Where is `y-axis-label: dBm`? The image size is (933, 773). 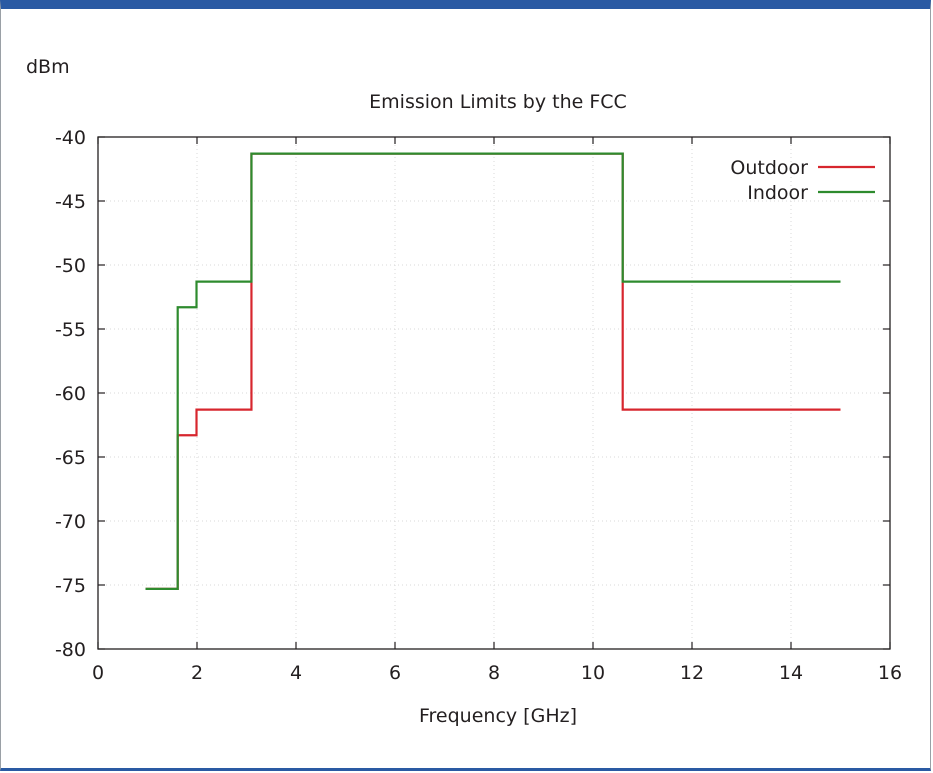 y-axis-label: dBm is located at coordinates (48, 67).